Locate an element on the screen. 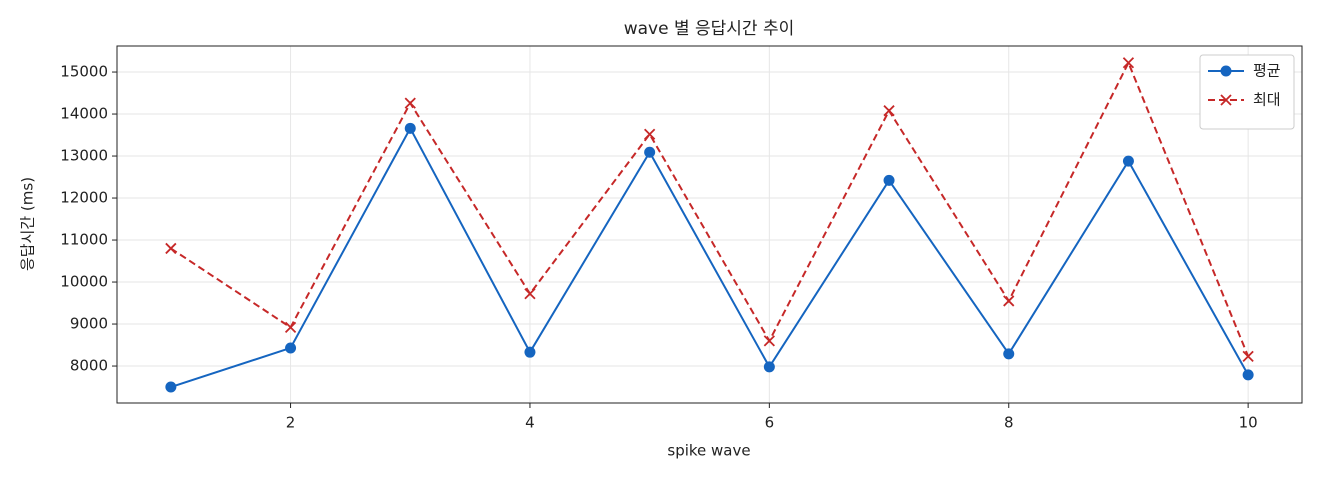 This screenshot has height=480, width=1320. y-tick-label: 14000 is located at coordinates (84, 114).